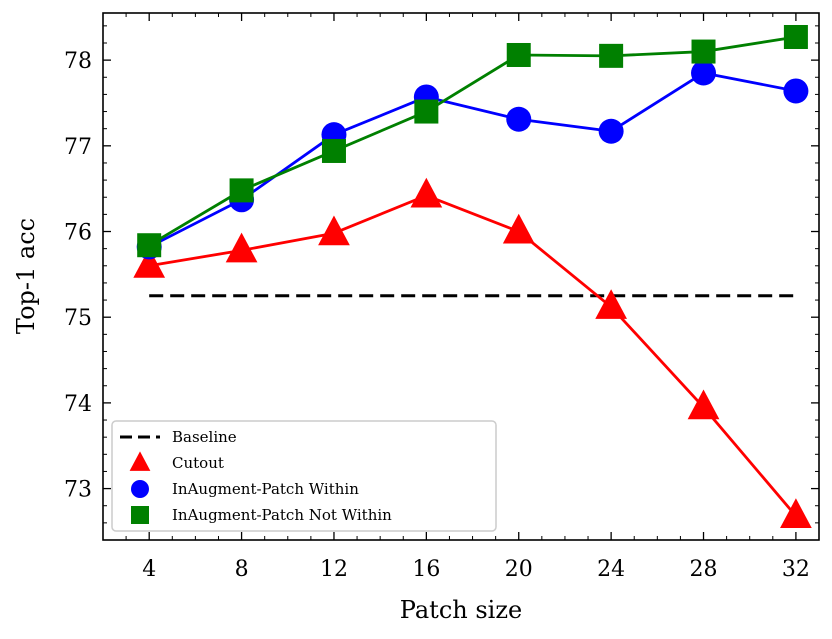  Describe the element at coordinates (204, 437) in the screenshot. I see `legend-label: Baseline` at that location.